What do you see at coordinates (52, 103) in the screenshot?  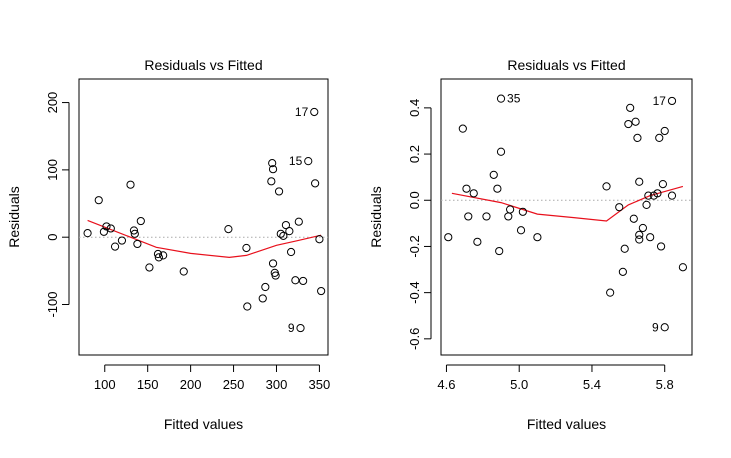 I see `y-tick-label-left-3: 200` at bounding box center [52, 103].